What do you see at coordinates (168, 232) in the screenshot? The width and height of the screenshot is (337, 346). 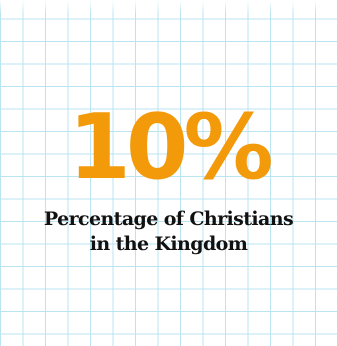 I see `stat-caption: Percentage of Christians in the Kingdom` at bounding box center [168, 232].